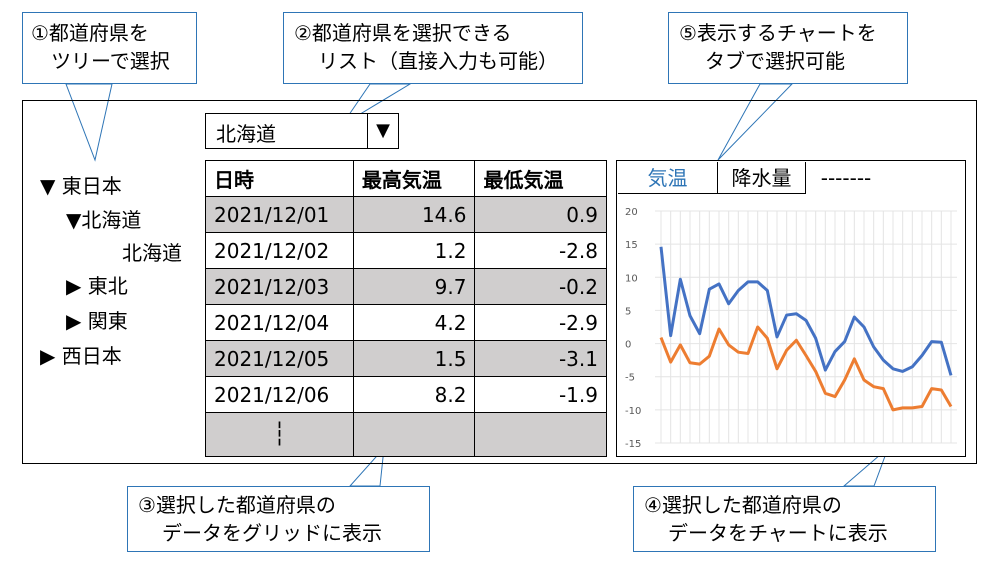 The image size is (1000, 566). Describe the element at coordinates (631, 278) in the screenshot. I see `y-tick-label: 10` at that location.